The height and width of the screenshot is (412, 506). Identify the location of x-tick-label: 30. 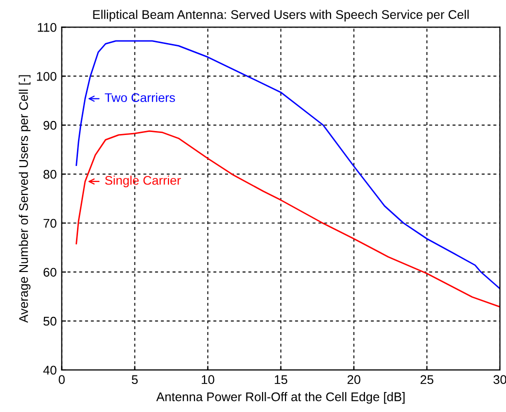
(499, 379).